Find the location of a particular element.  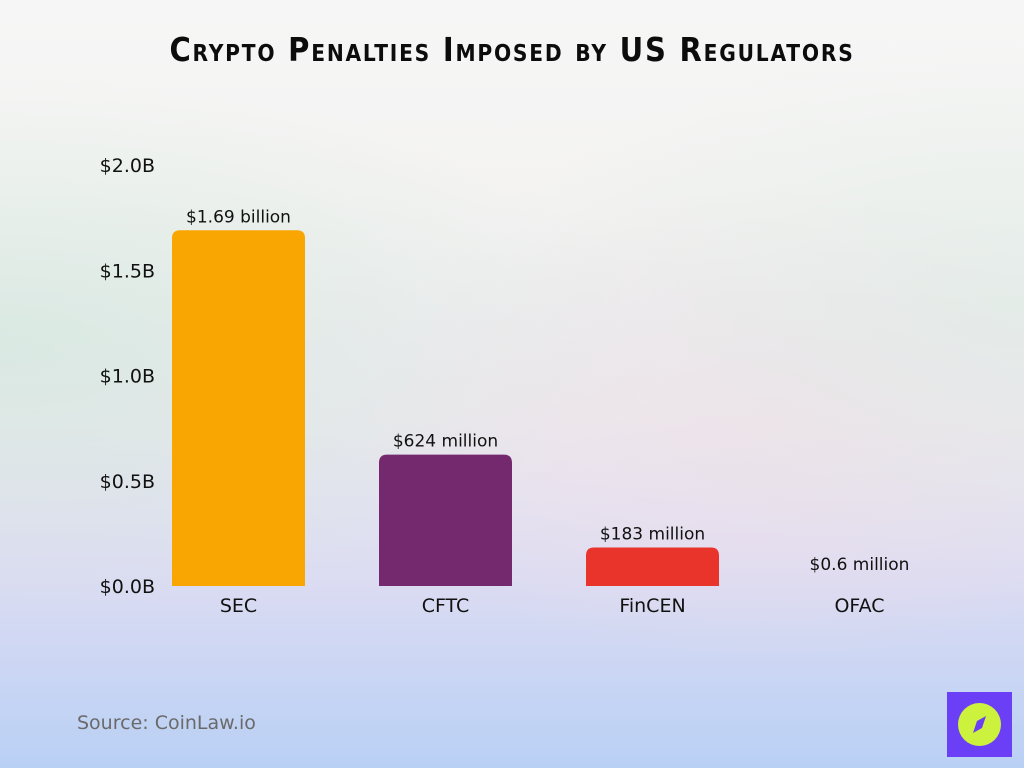

x-tick-label: OFAC is located at coordinates (859, 606).